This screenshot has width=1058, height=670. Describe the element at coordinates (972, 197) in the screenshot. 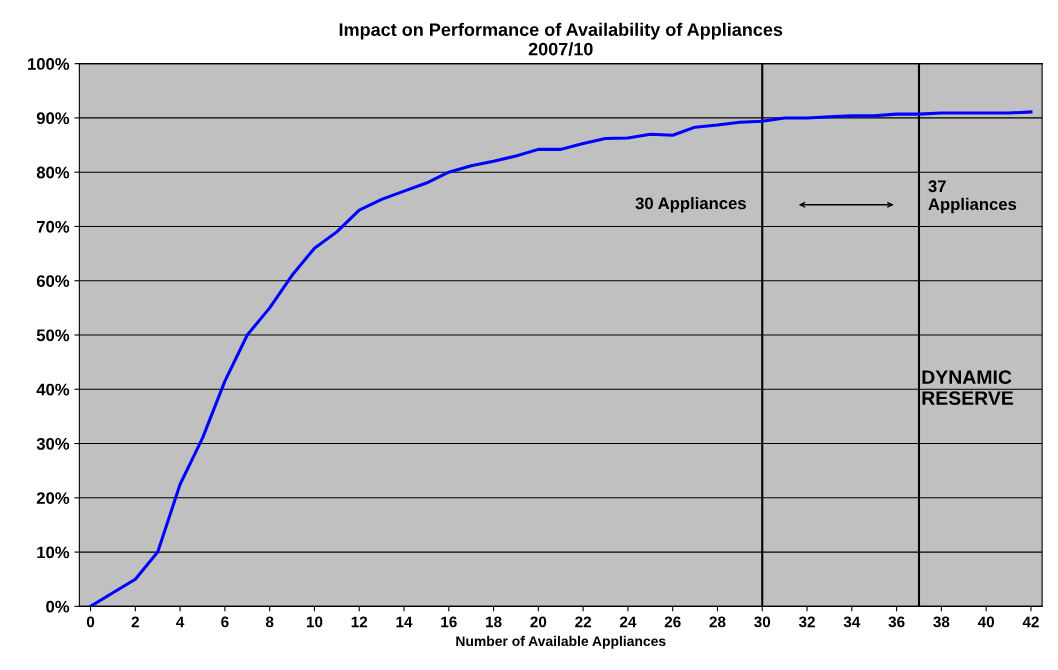

I see `ref-line-label: 37 Appliances` at that location.